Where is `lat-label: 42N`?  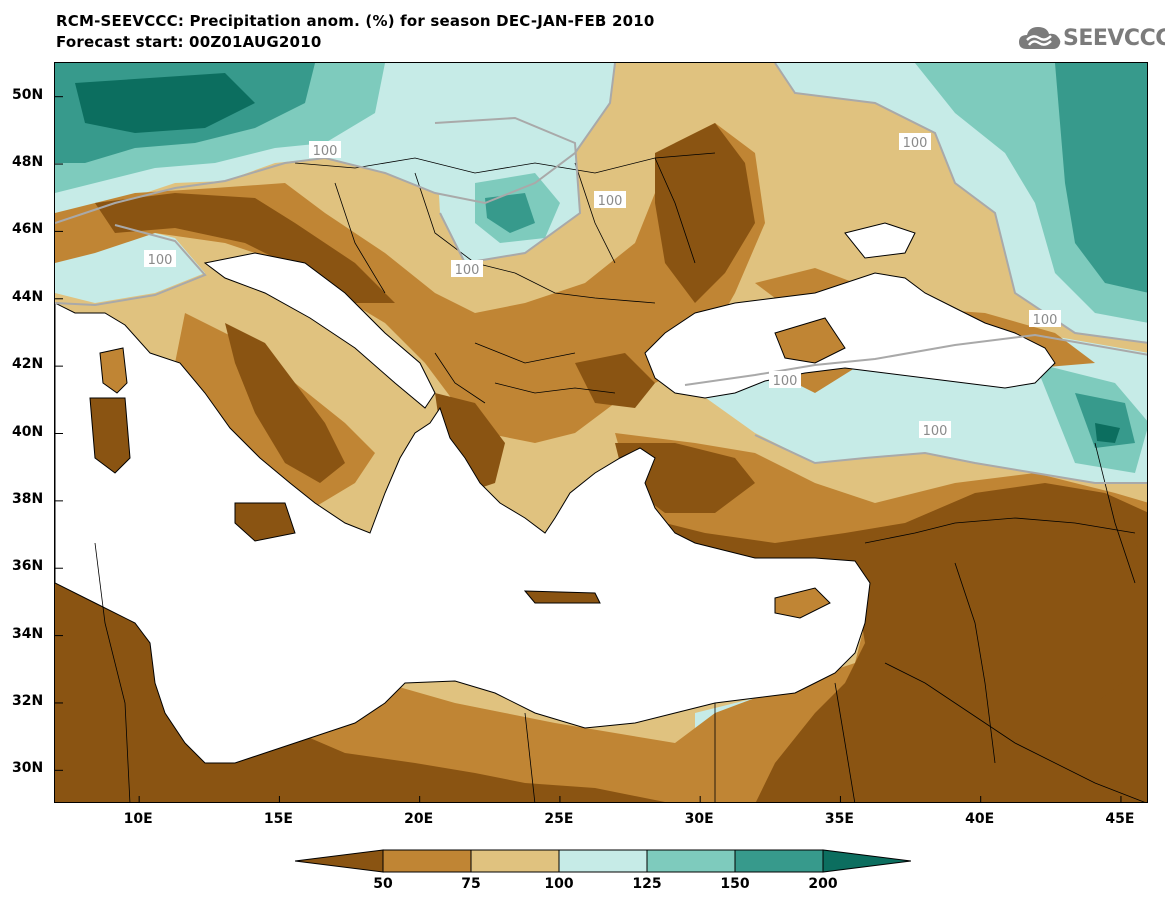 lat-label: 42N is located at coordinates (28, 364).